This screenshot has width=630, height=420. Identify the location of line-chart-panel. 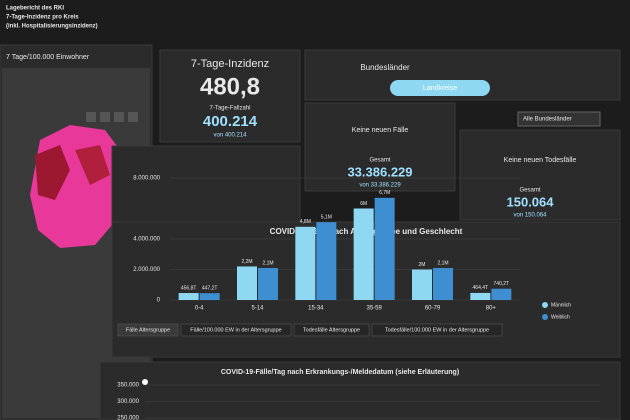
(360, 390).